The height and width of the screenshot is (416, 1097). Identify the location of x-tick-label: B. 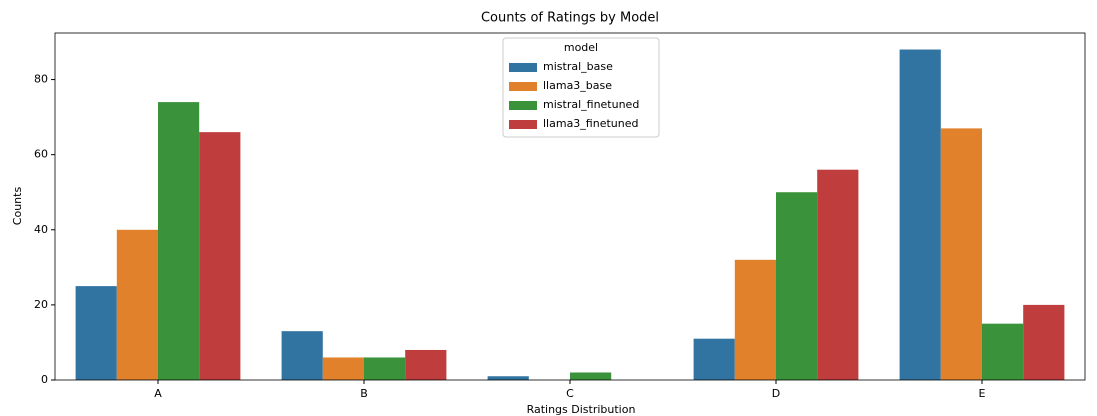
(364, 393).